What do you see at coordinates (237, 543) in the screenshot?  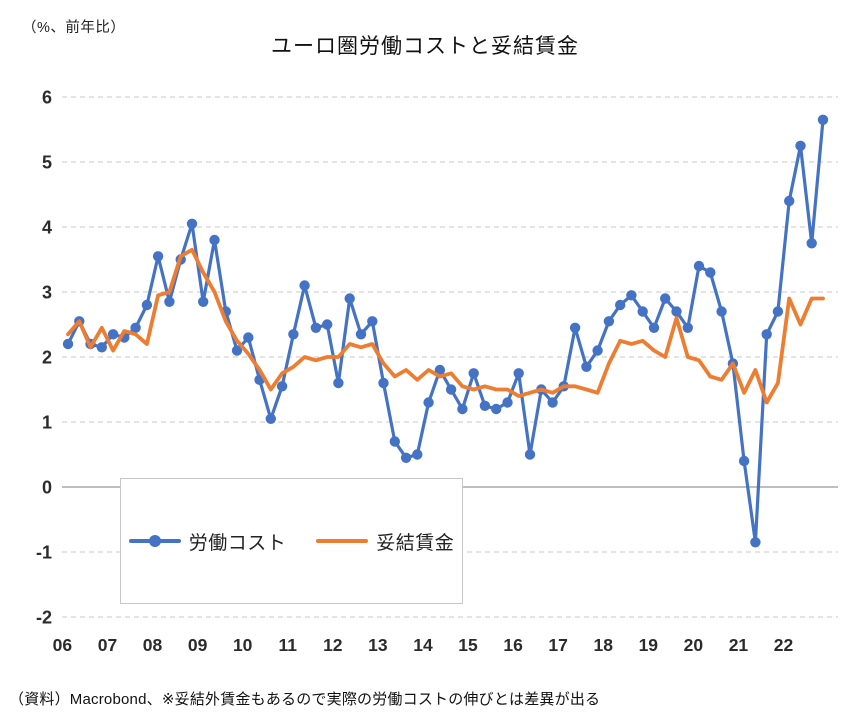 I see `legend-label-labor-cost: 労働コスト` at bounding box center [237, 543].